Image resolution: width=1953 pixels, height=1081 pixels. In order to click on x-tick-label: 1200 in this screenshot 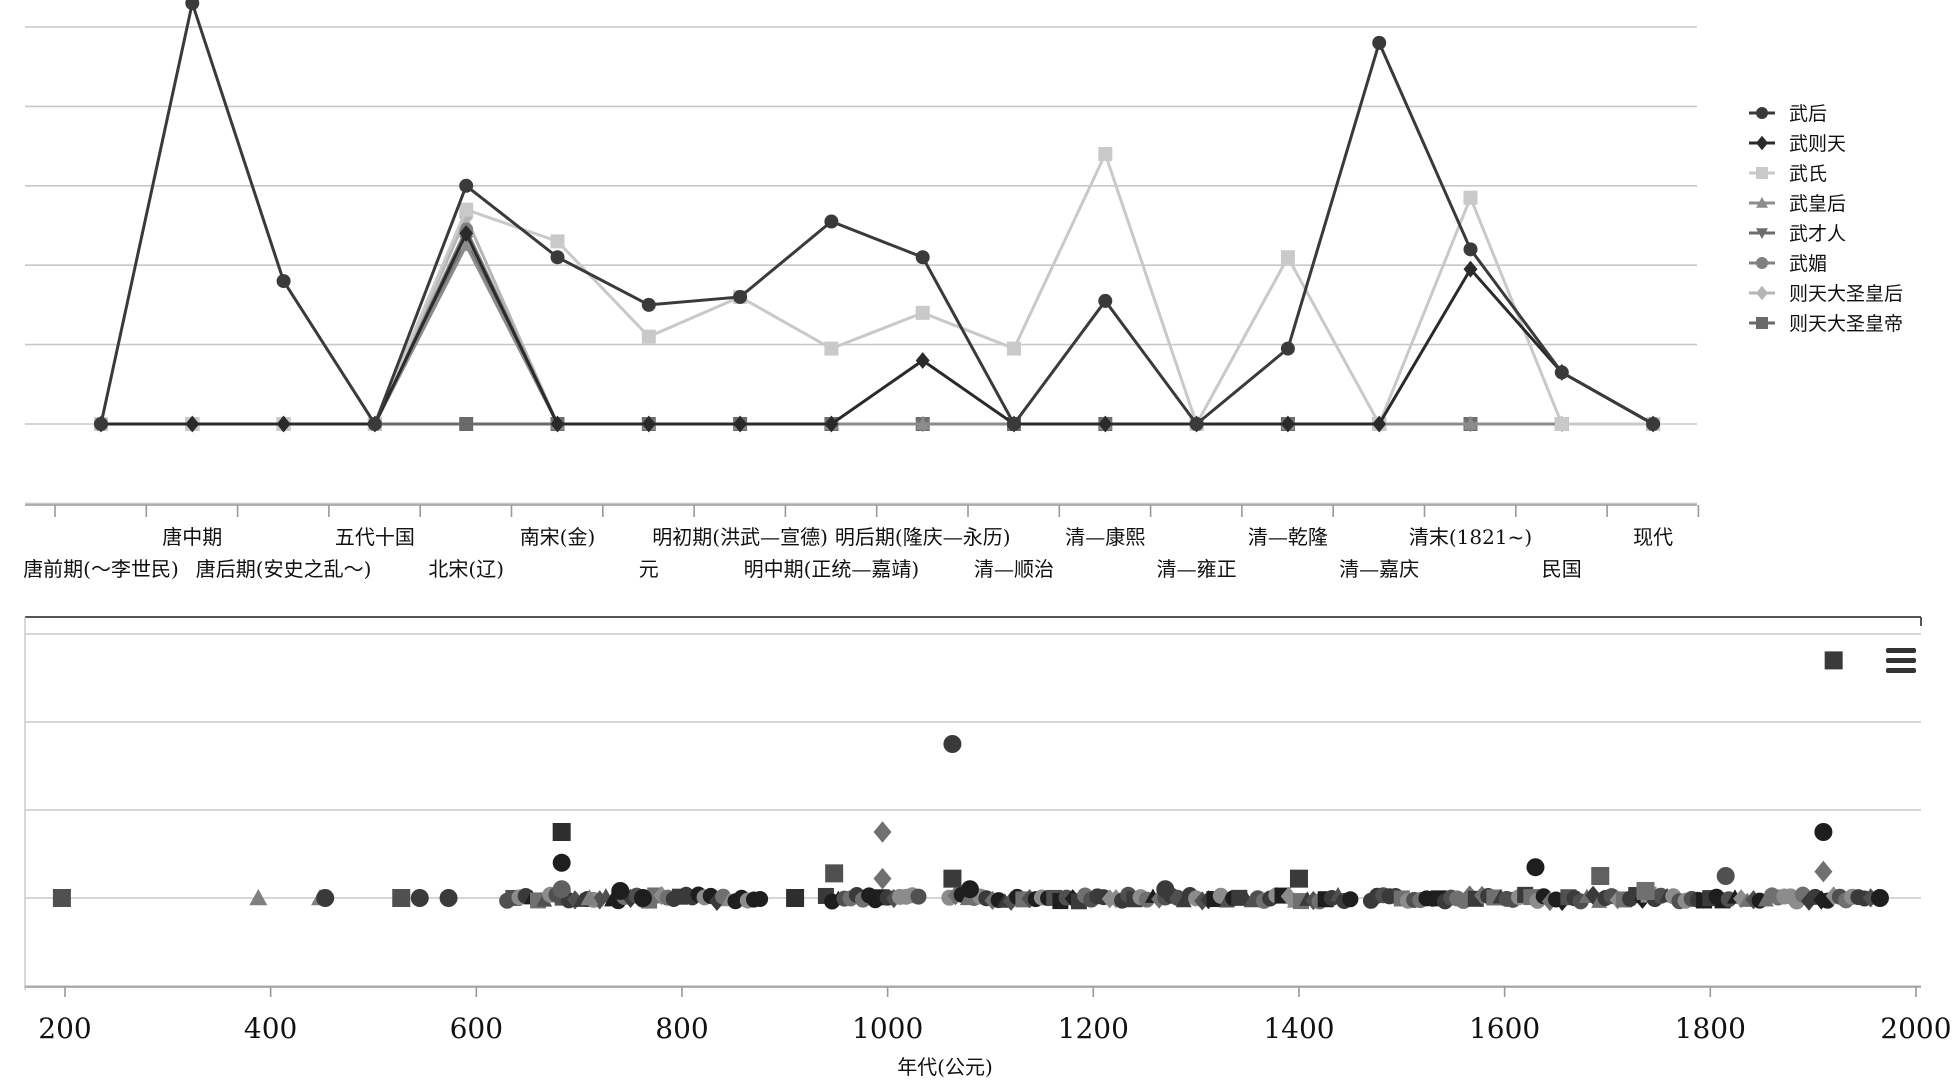, I will do `click(1093, 1028)`.